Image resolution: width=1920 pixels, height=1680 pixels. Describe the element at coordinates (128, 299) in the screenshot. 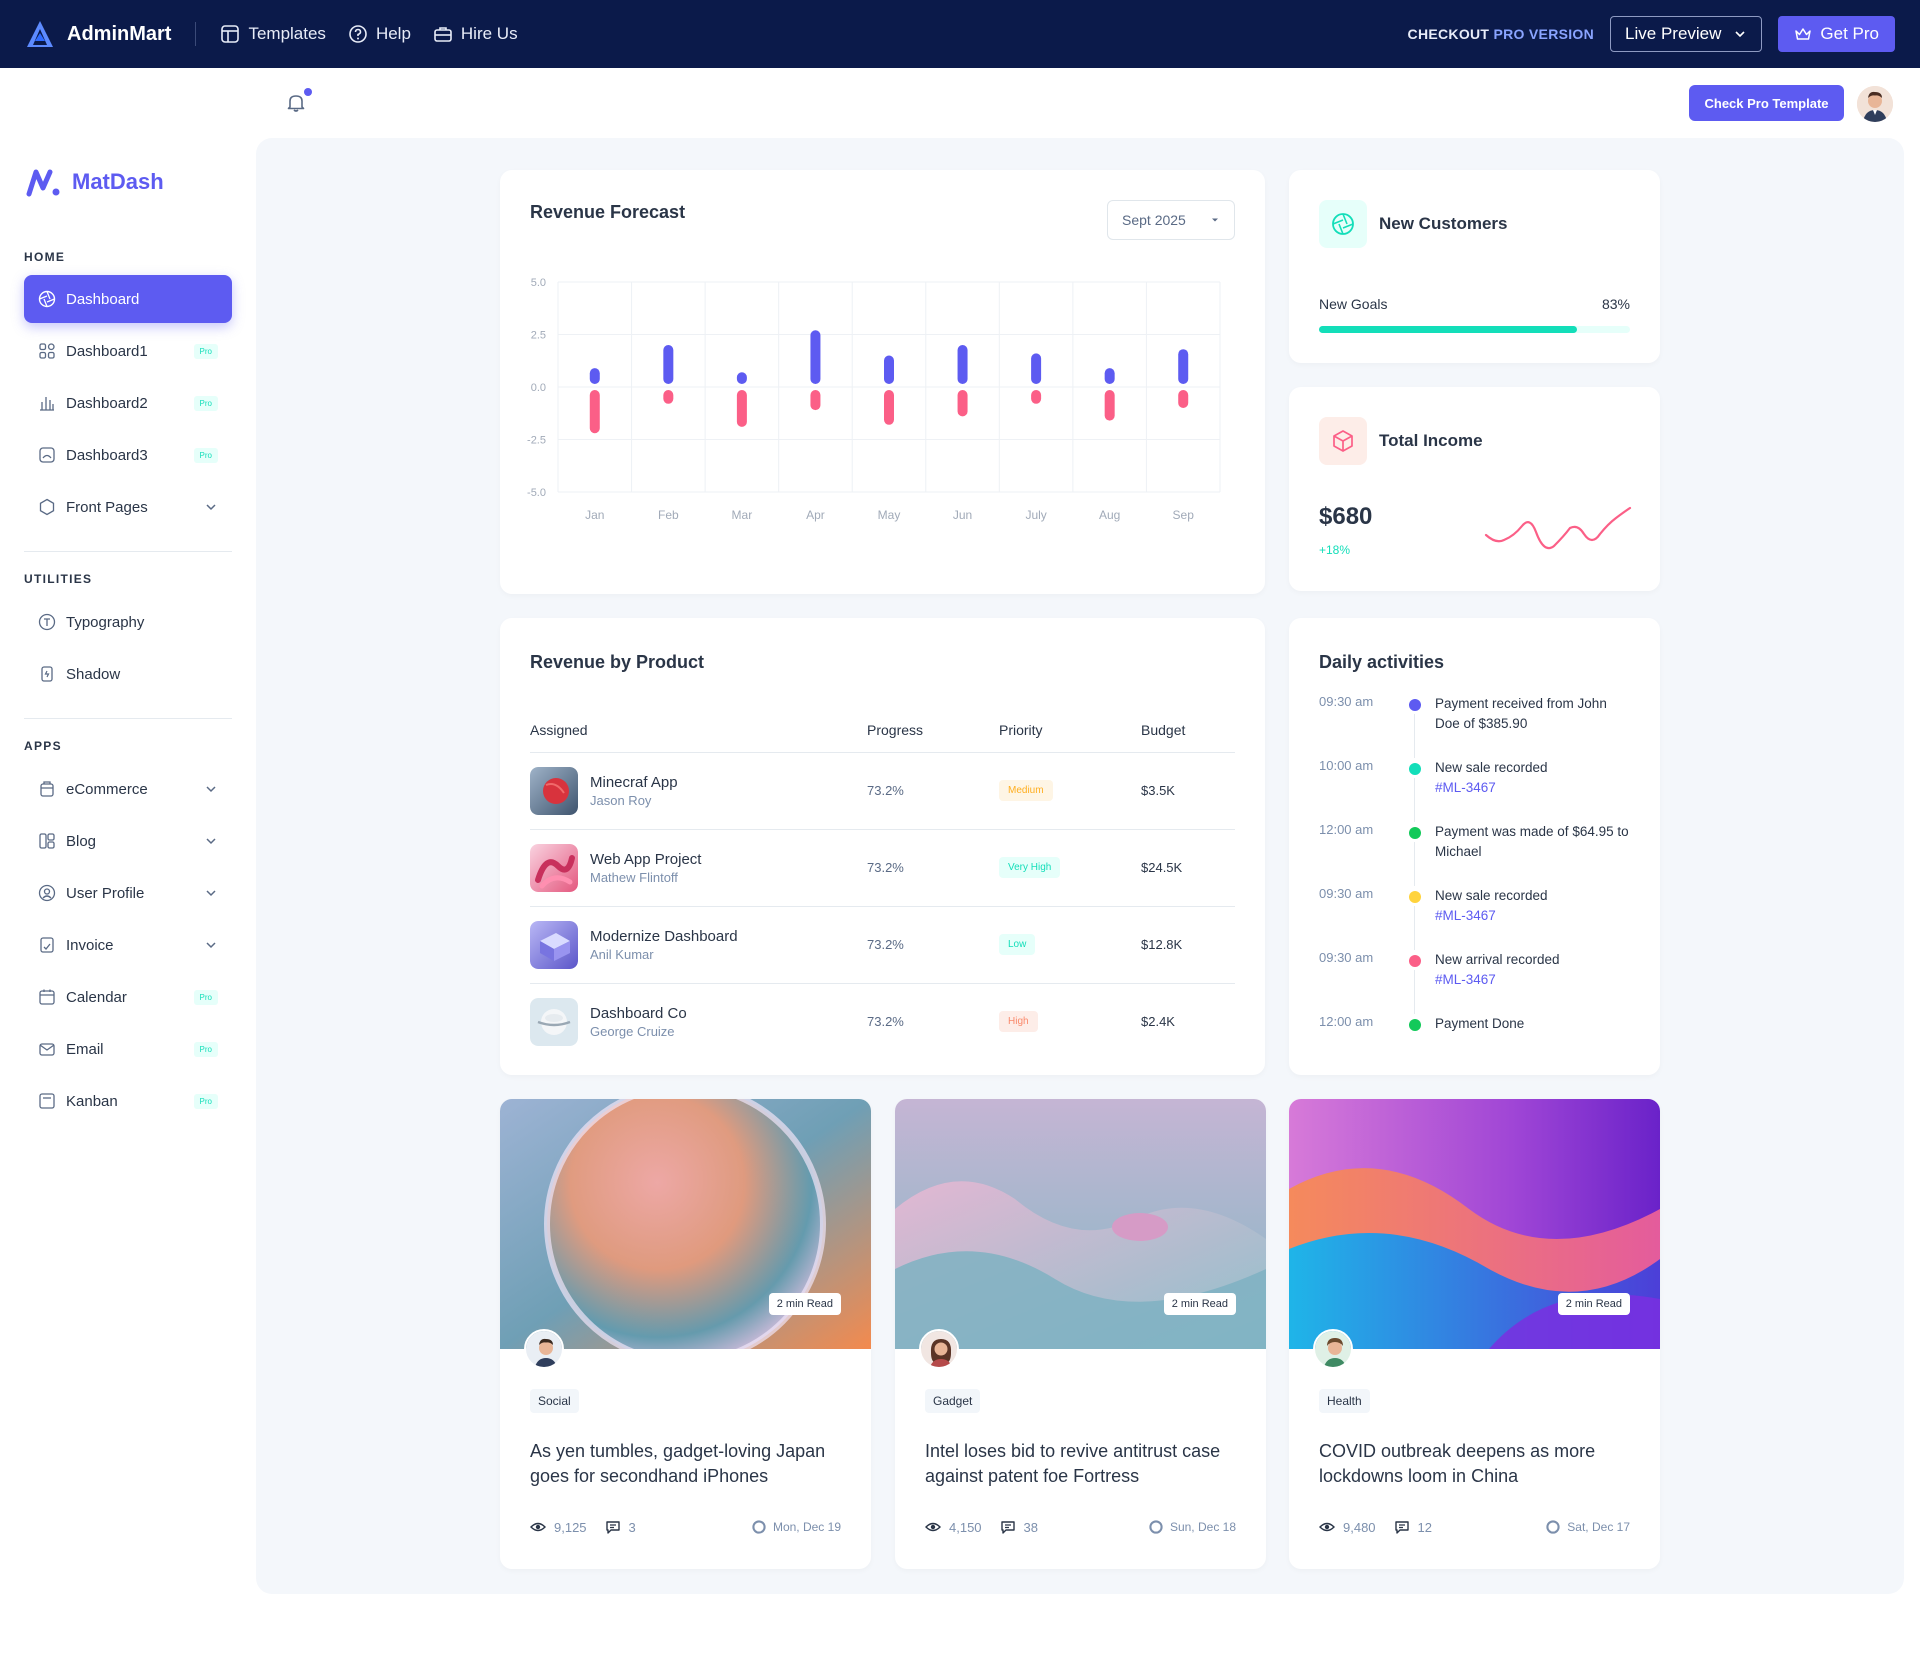

I see `sidebar-item-dashboard: Dashboard` at that location.